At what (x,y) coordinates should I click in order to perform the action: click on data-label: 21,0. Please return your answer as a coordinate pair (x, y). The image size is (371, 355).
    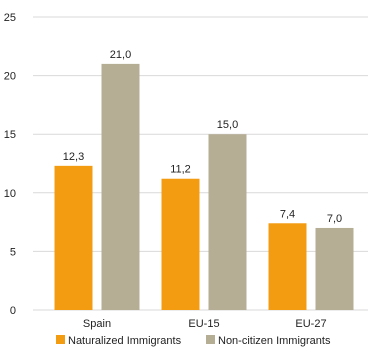
    Looking at the image, I should click on (120, 55).